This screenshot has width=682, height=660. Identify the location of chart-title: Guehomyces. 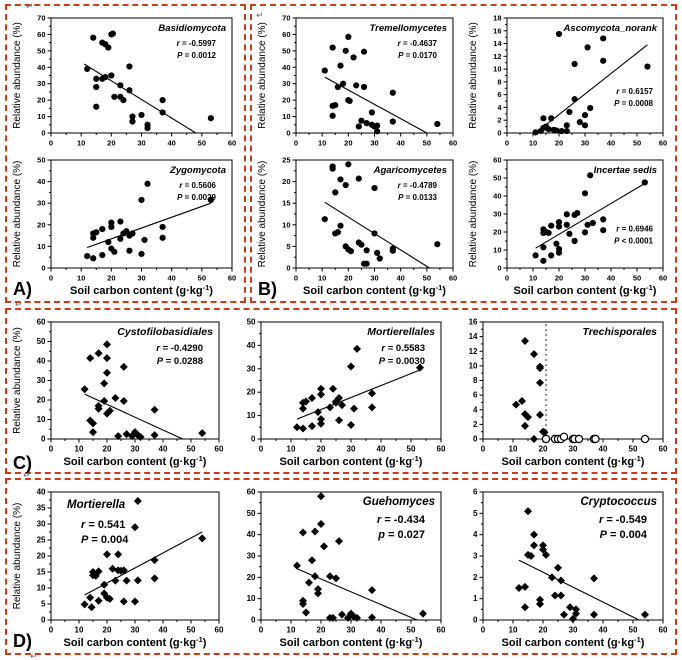
(399, 502).